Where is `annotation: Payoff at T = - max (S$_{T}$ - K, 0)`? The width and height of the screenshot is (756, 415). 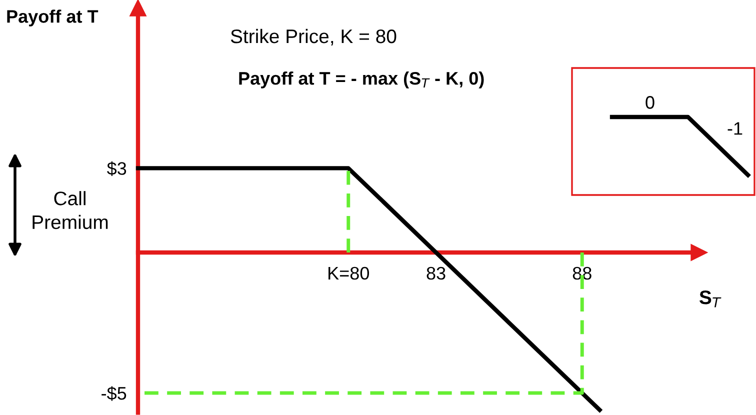
annotation: Payoff at T = - max (S$_{T}$ - K, 0) is located at coordinates (361, 80).